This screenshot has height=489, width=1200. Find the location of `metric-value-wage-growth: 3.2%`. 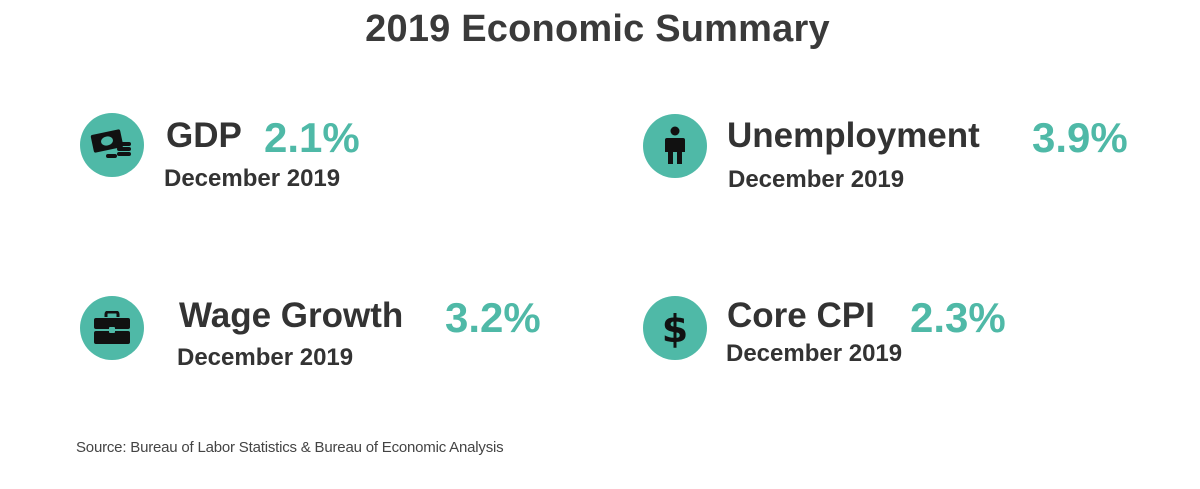

metric-value-wage-growth: 3.2% is located at coordinates (493, 317).